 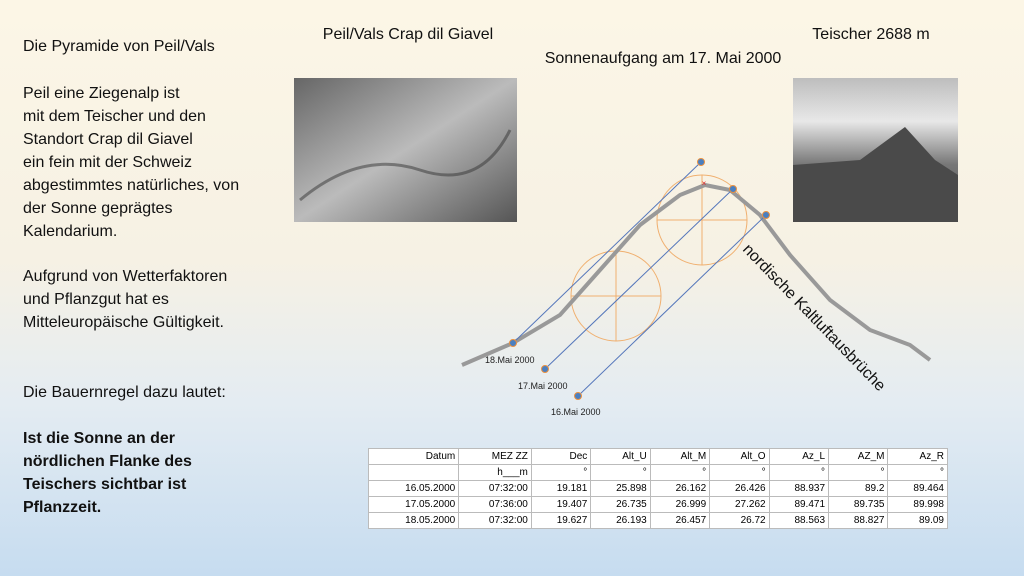 I want to click on table-cell: Datum, so click(x=413, y=456).